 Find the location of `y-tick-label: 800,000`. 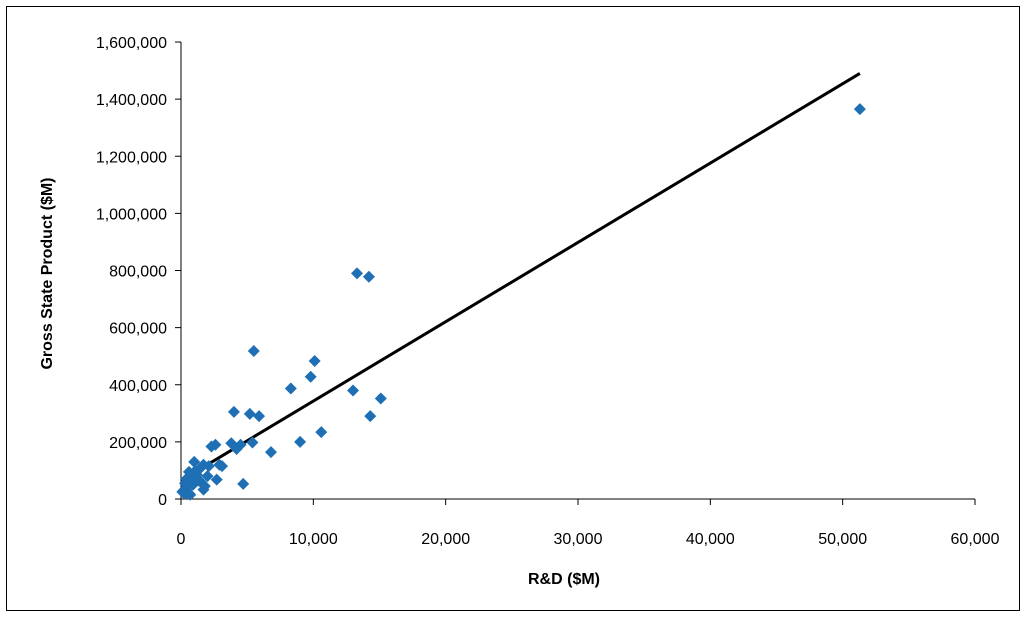

y-tick-label: 800,000 is located at coordinates (138, 272).